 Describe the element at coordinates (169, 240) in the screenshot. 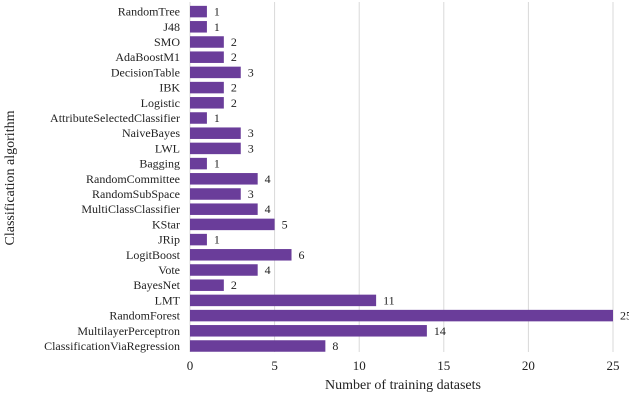

I see `category-label: JRip` at that location.